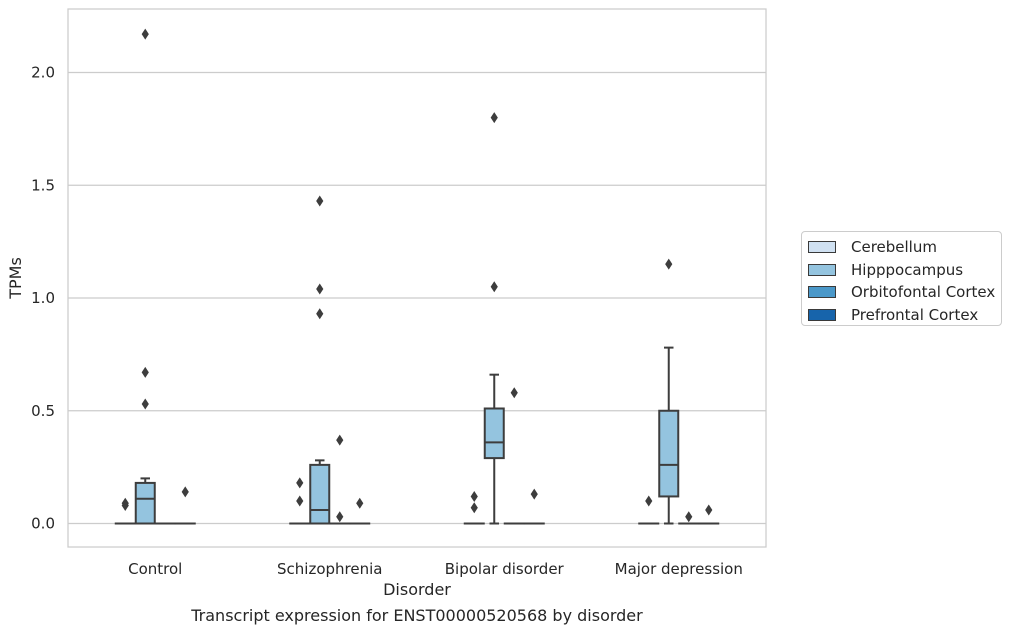 The width and height of the screenshot is (1014, 634). Describe the element at coordinates (43, 73) in the screenshot. I see `y-tick-label: 2.0` at that location.